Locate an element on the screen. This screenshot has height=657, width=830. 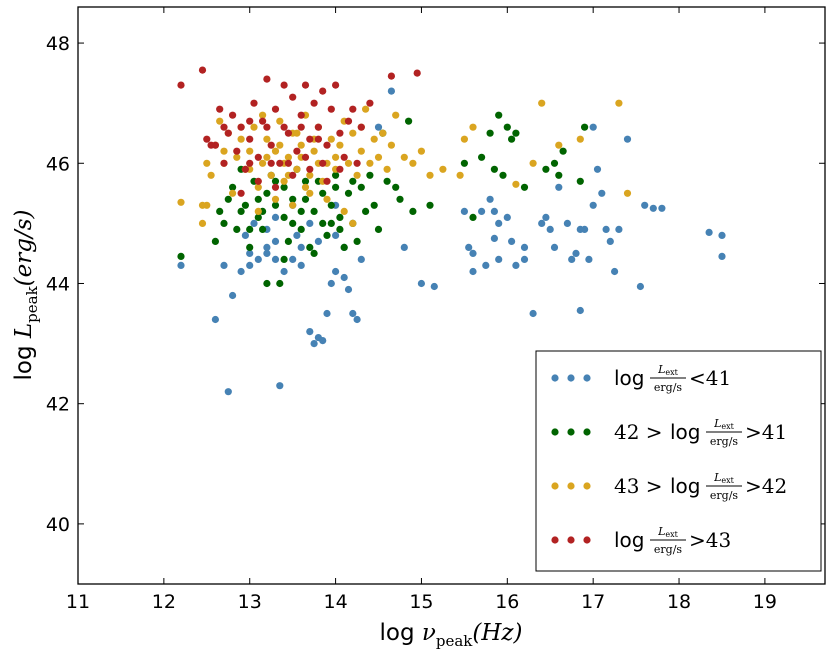
y-tick-label: 48 is located at coordinates (58, 44).